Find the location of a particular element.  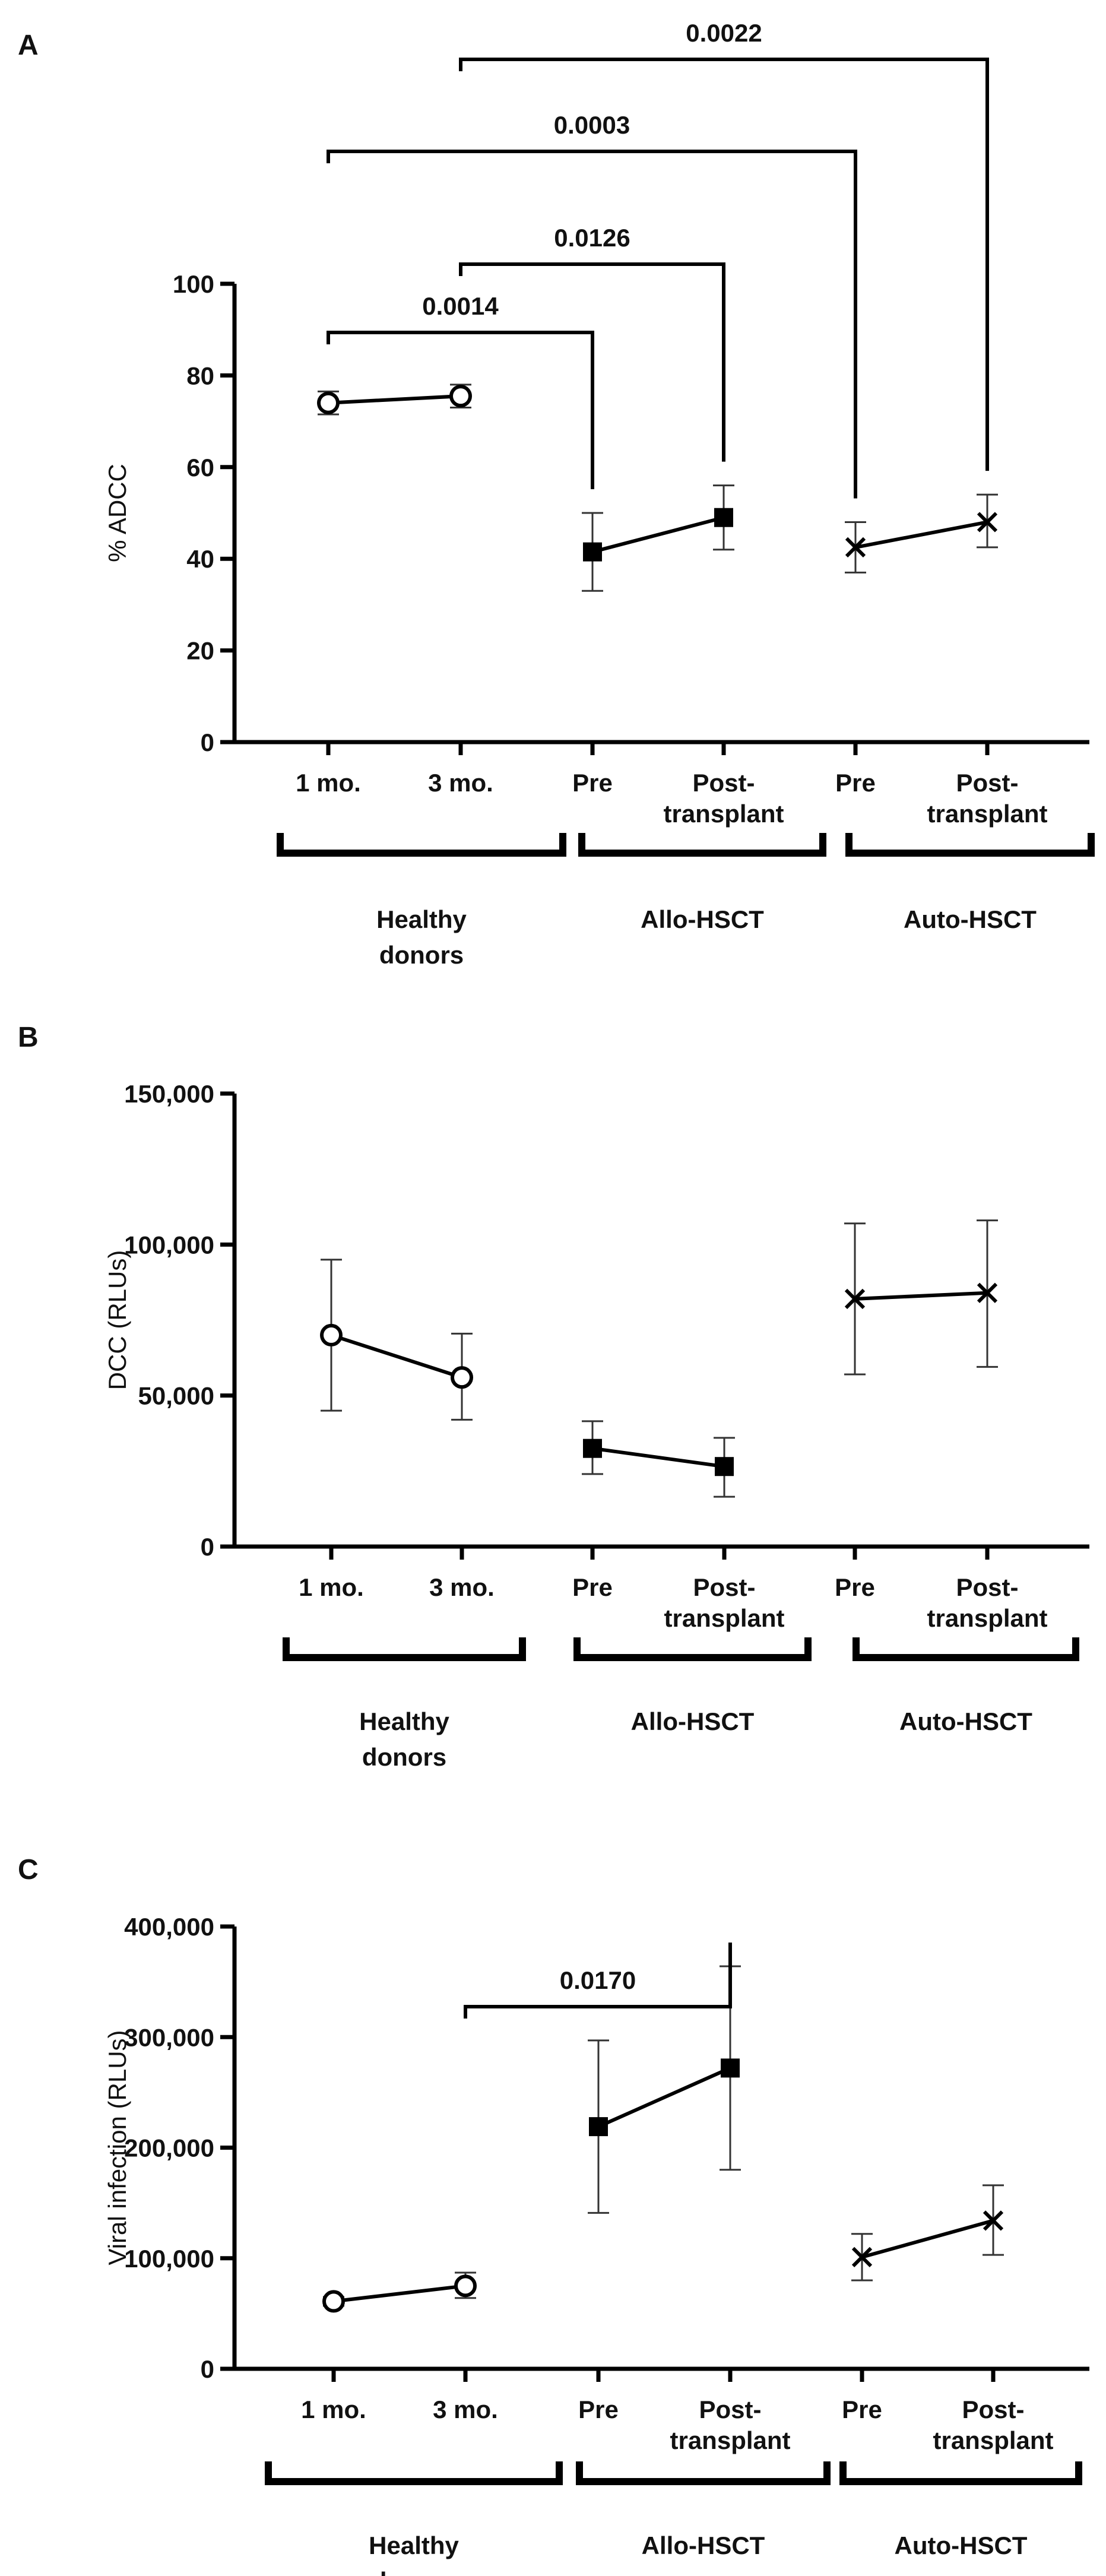

y-tick-label: 50,000 is located at coordinates (176, 1396).